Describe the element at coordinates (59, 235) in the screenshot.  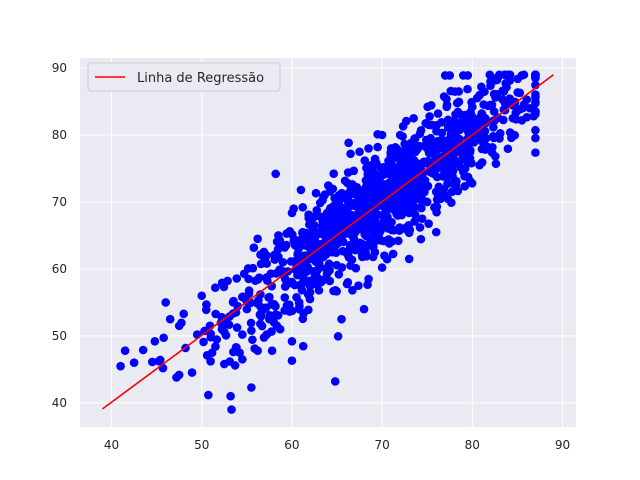
I see `y-axis-tick-labels: 40 50 60 70 80 90` at that location.